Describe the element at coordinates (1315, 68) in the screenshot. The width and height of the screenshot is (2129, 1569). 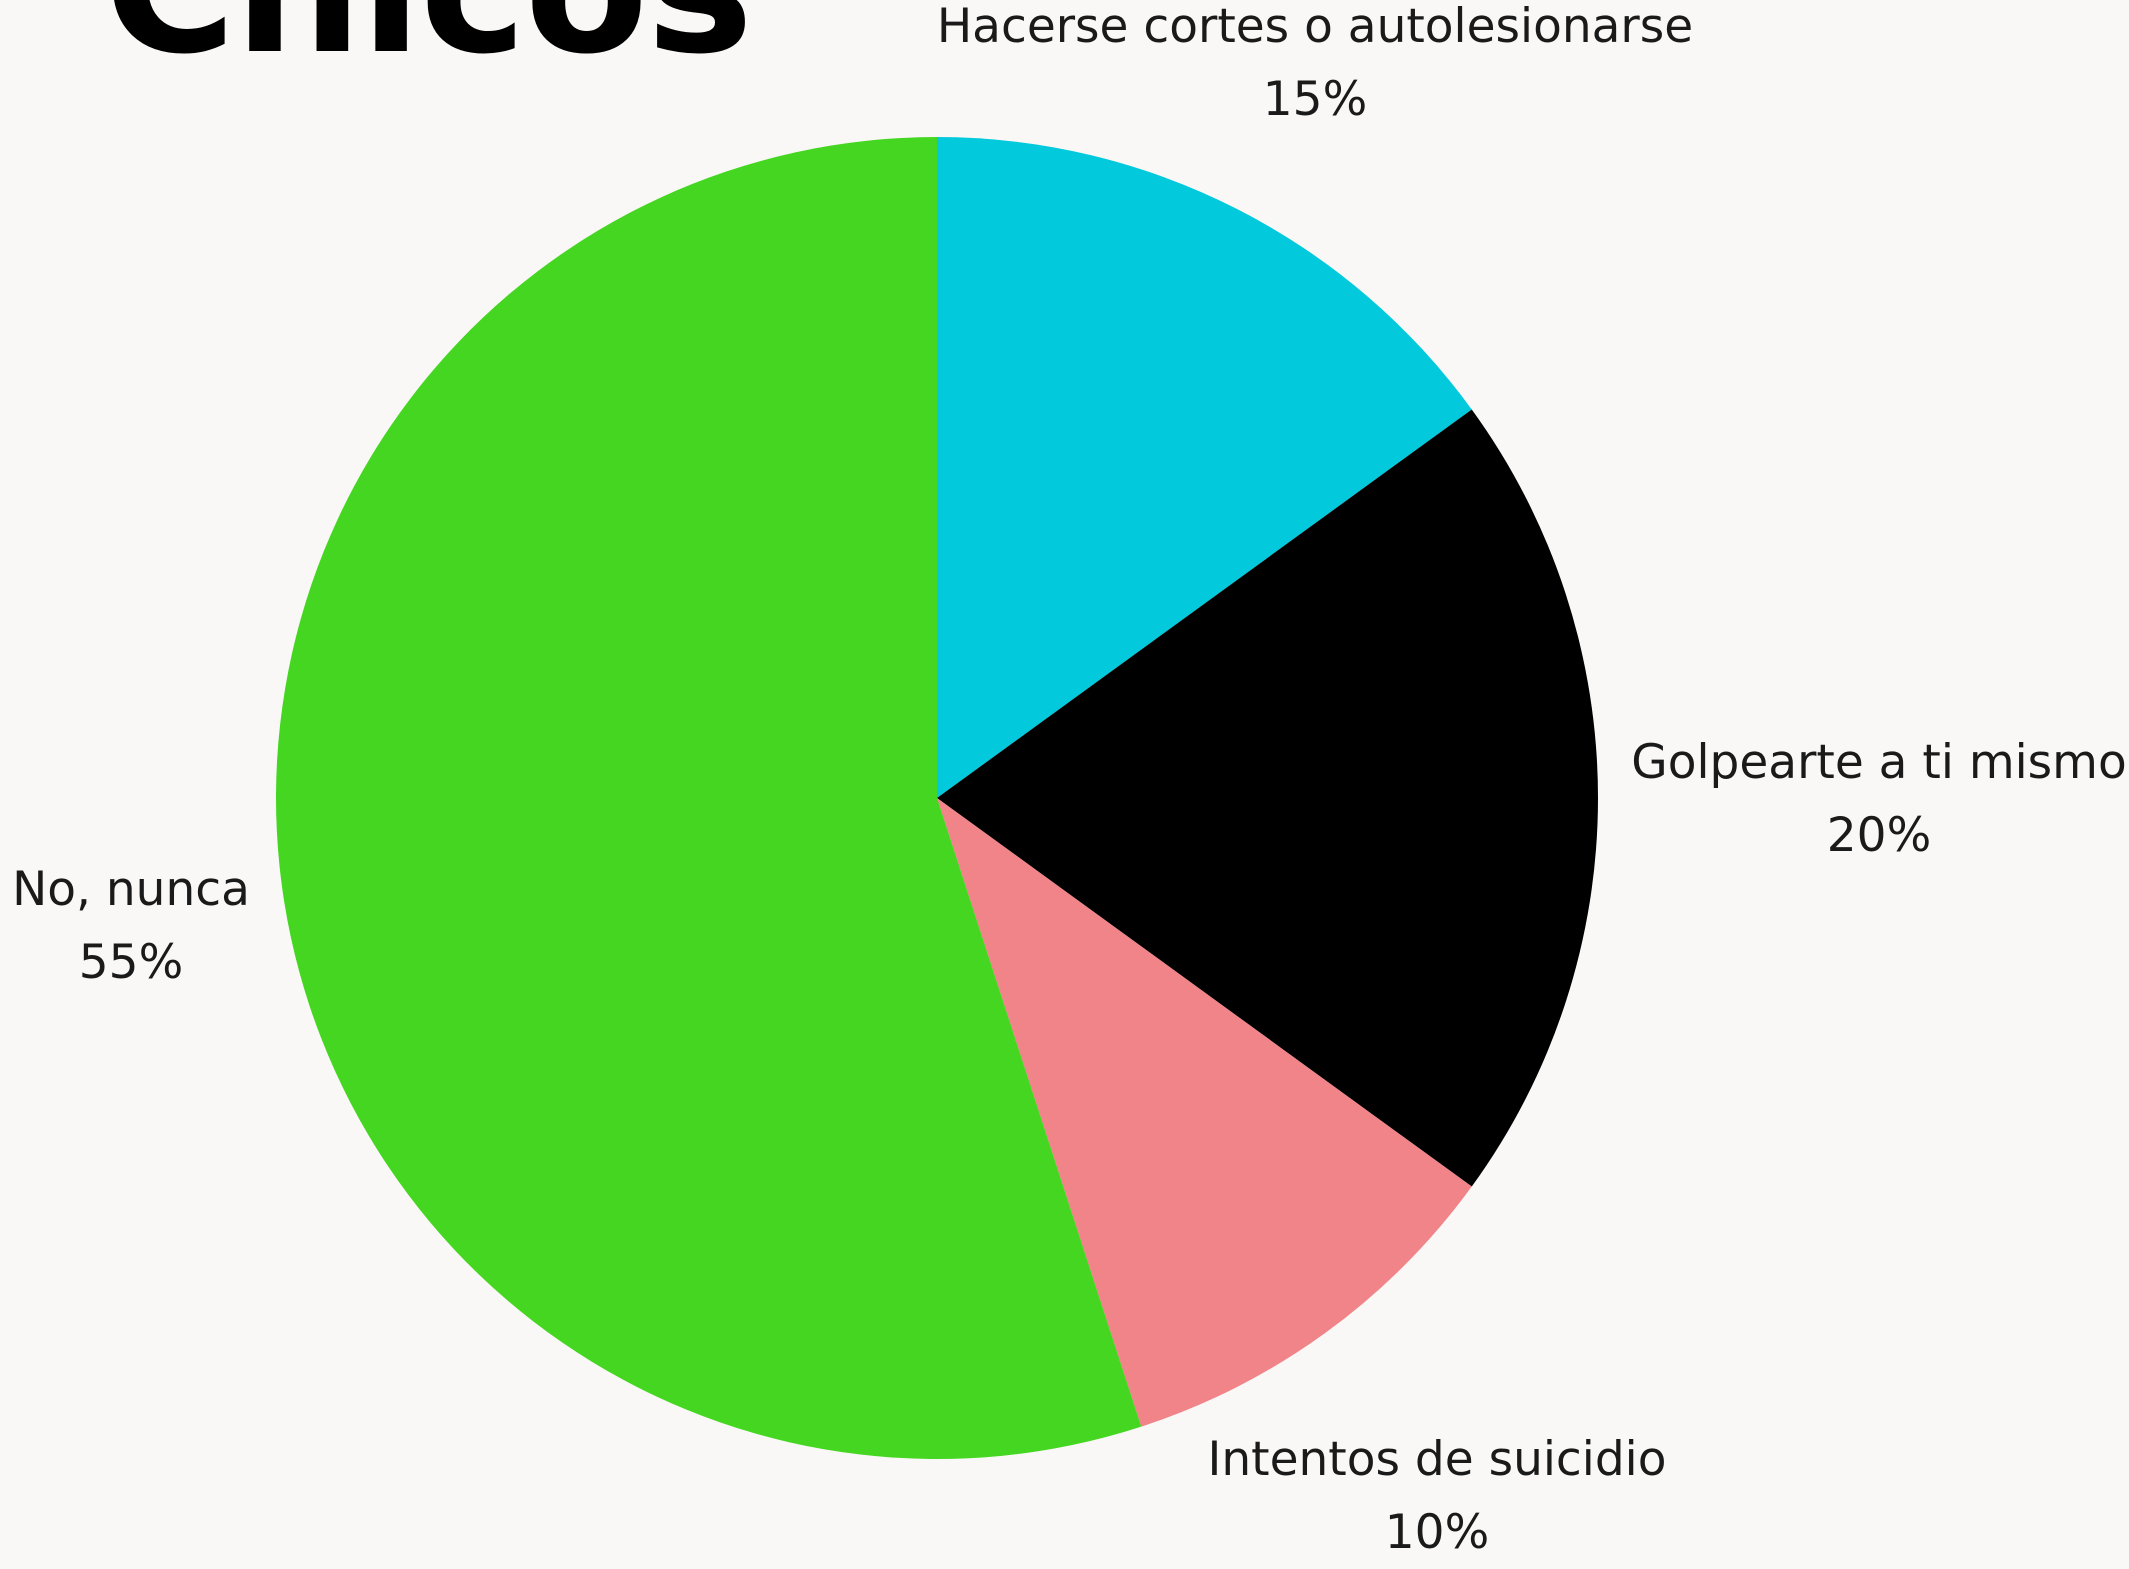
I see `slice-label-autolesion: Hacerse cortes o autolesionarse 15%` at that location.